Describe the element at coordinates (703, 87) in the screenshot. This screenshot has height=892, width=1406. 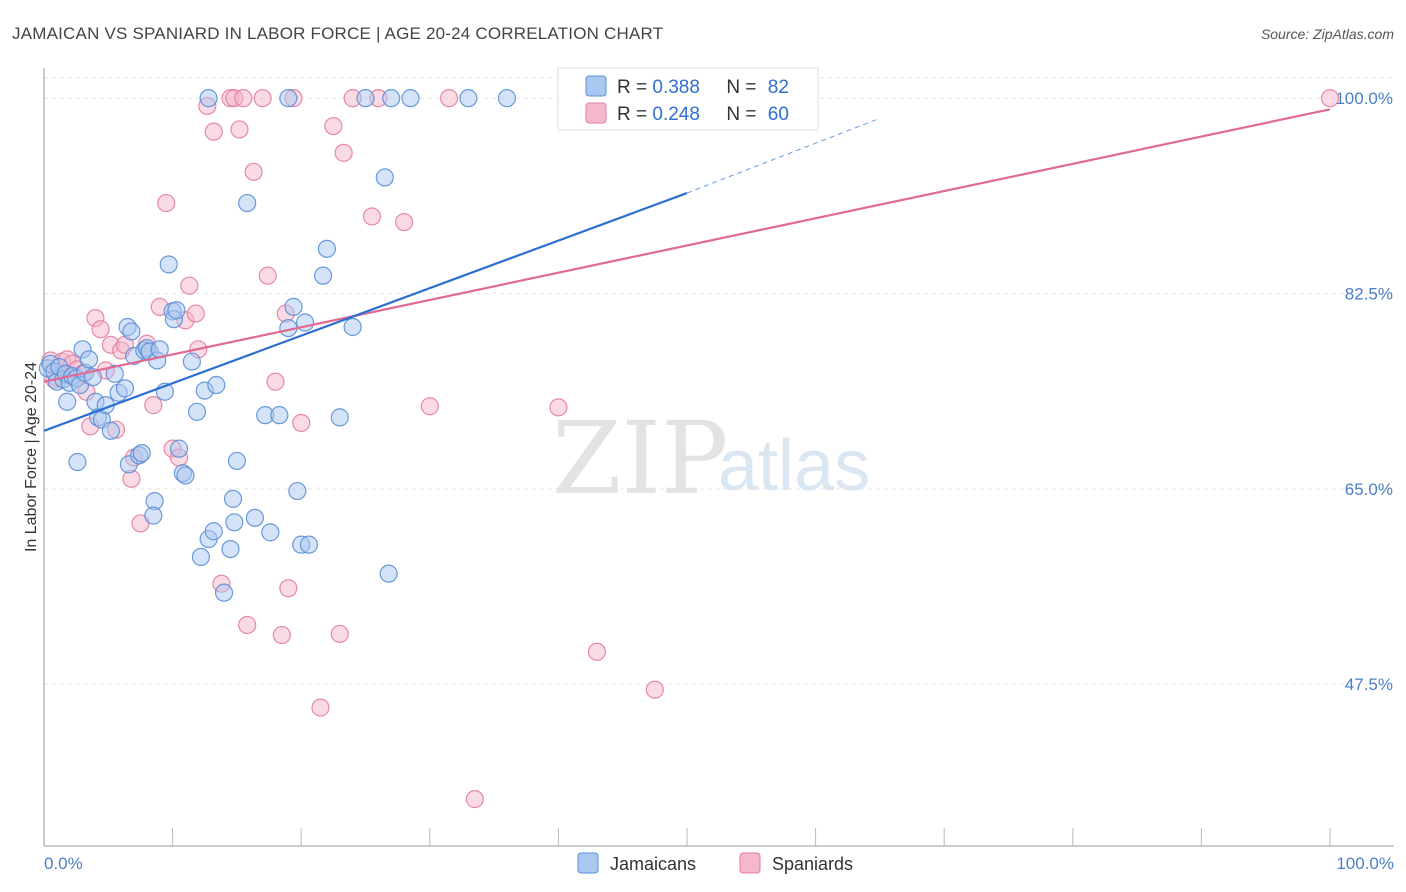
I see `jamaicans-stats-line: R = 0.388 N = 82` at that location.